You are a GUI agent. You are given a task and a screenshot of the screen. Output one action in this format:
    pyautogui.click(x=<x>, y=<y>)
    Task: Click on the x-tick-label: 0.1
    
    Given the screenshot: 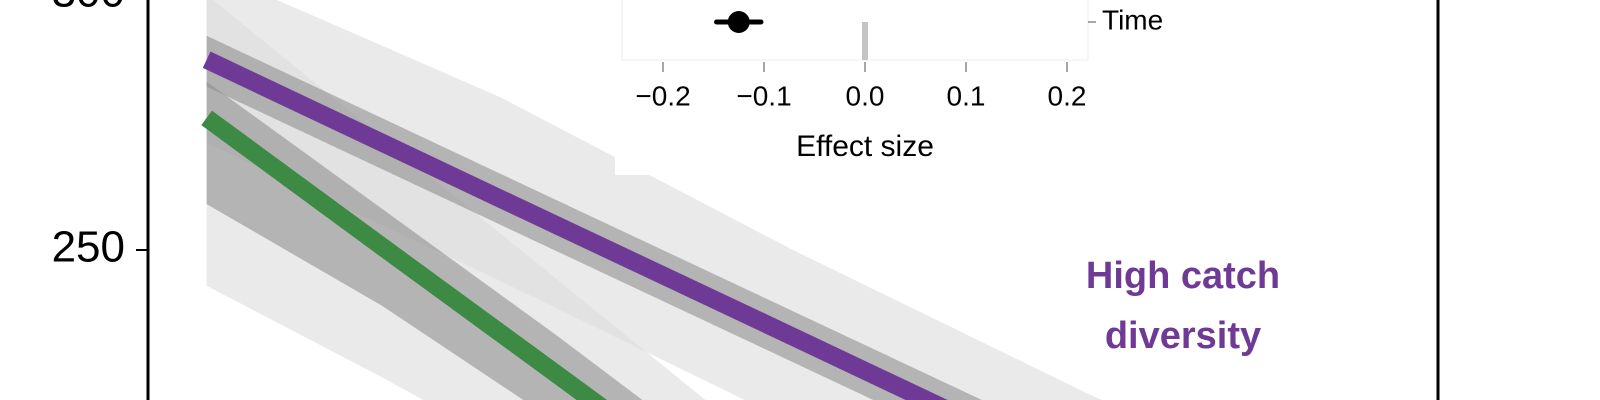 What is the action you would take?
    pyautogui.click(x=966, y=95)
    